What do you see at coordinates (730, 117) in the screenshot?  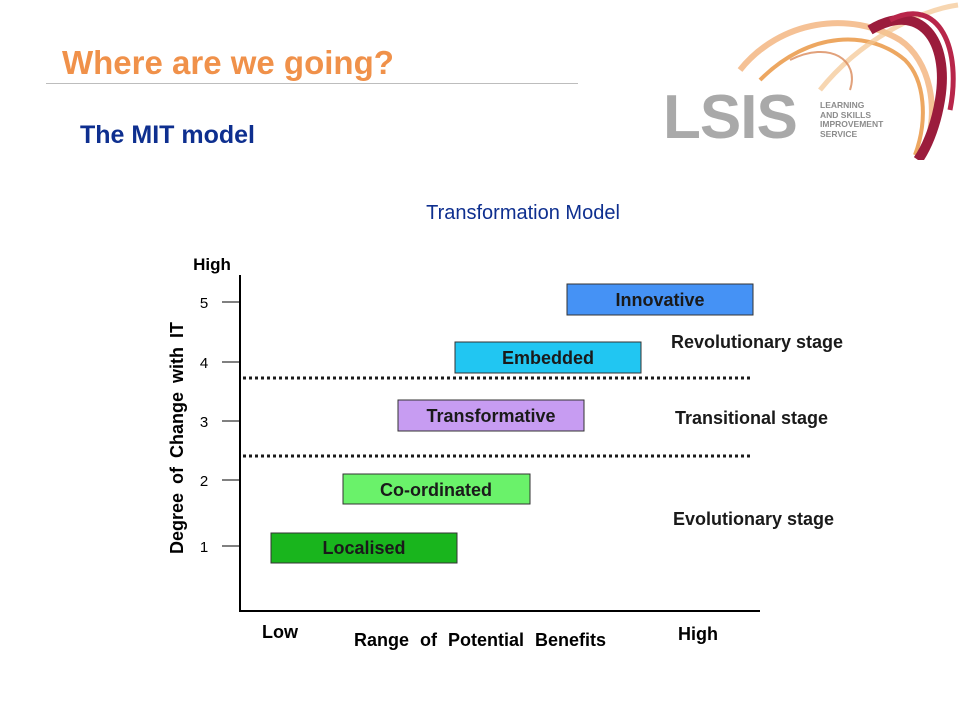 I see `logo-wordmark: LSIS` at bounding box center [730, 117].